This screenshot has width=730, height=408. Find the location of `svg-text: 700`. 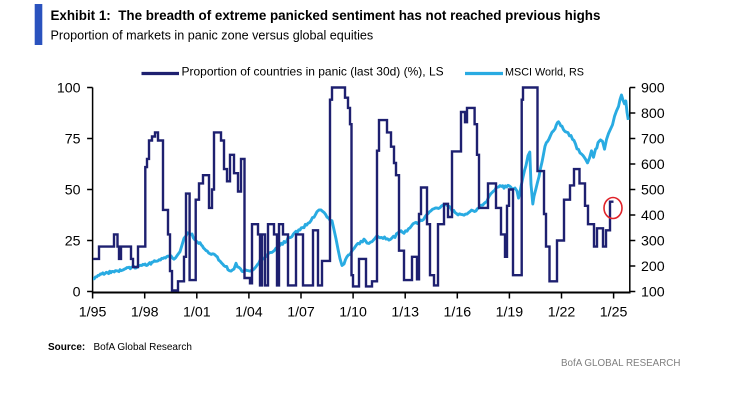

svg-text: 700 is located at coordinates (653, 140).